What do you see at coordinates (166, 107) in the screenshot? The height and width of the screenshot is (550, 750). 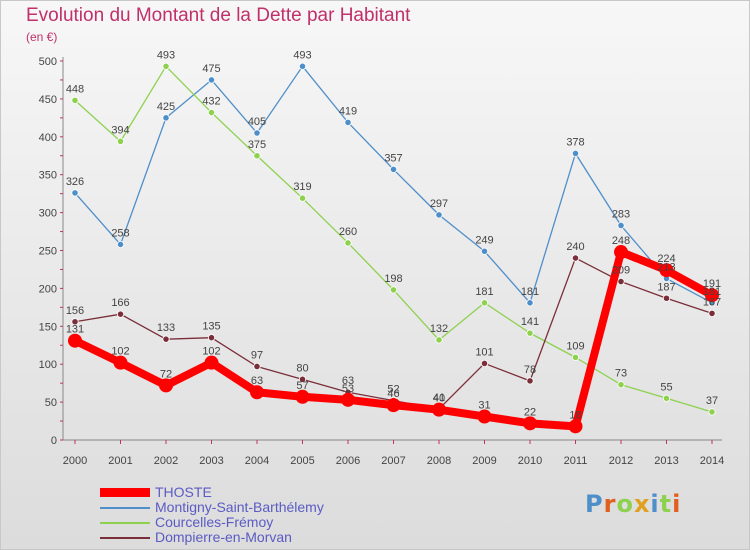 I see `data-label-montigny-saint-barth-lemy: 425` at bounding box center [166, 107].